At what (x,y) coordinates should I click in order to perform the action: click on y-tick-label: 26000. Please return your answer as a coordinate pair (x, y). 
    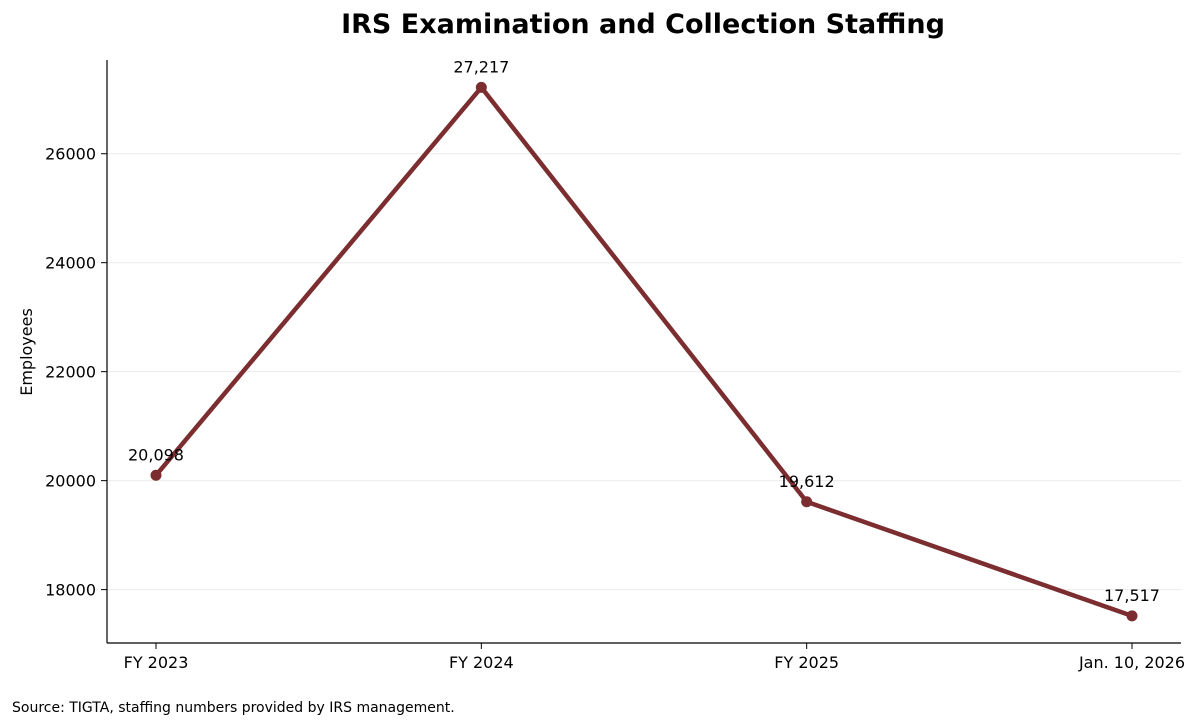
    Looking at the image, I should click on (70, 154).